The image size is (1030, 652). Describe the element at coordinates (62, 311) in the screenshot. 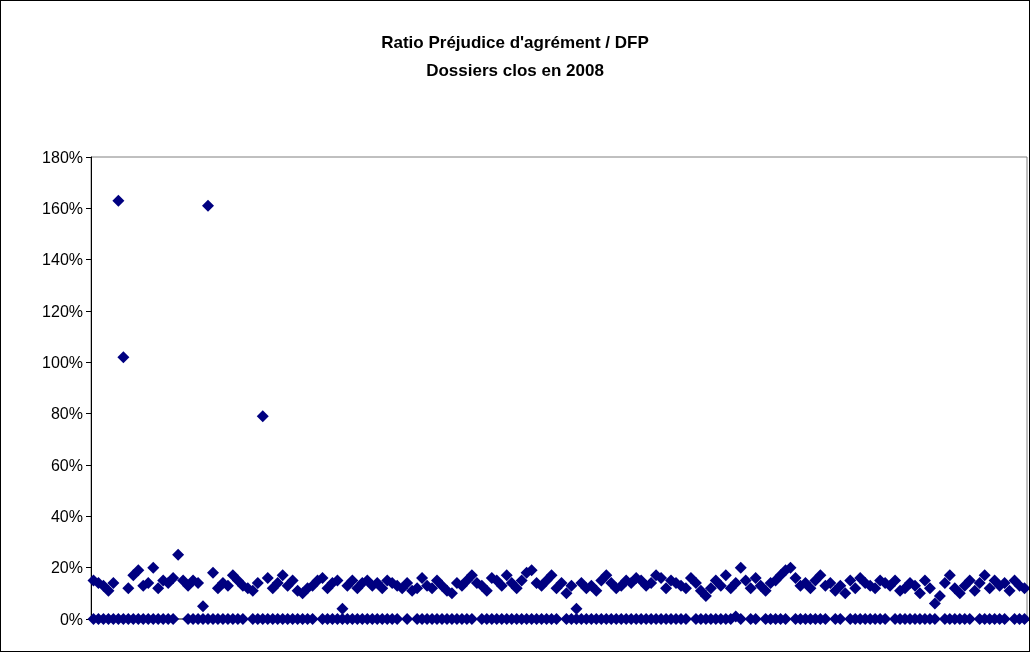

I see `y-tick-label: 120%` at that location.